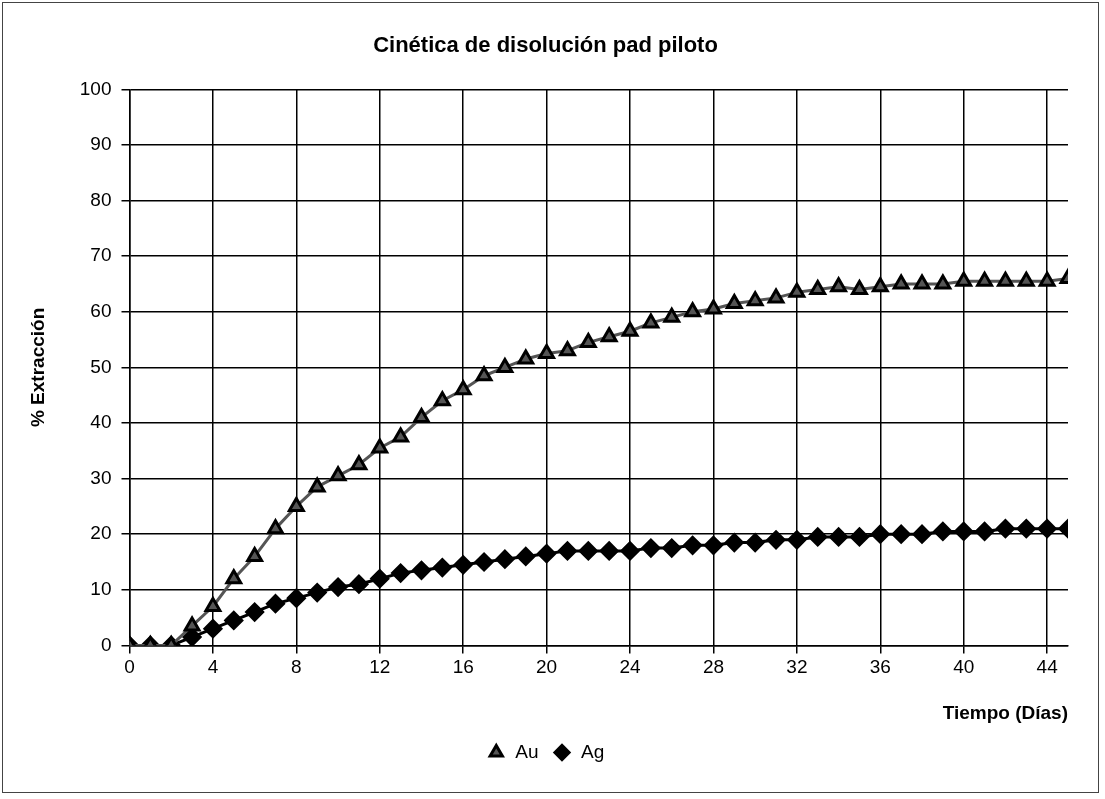 This screenshot has width=1105, height=799. Describe the element at coordinates (101, 144) in the screenshot. I see `y-tick-label: 90` at that location.